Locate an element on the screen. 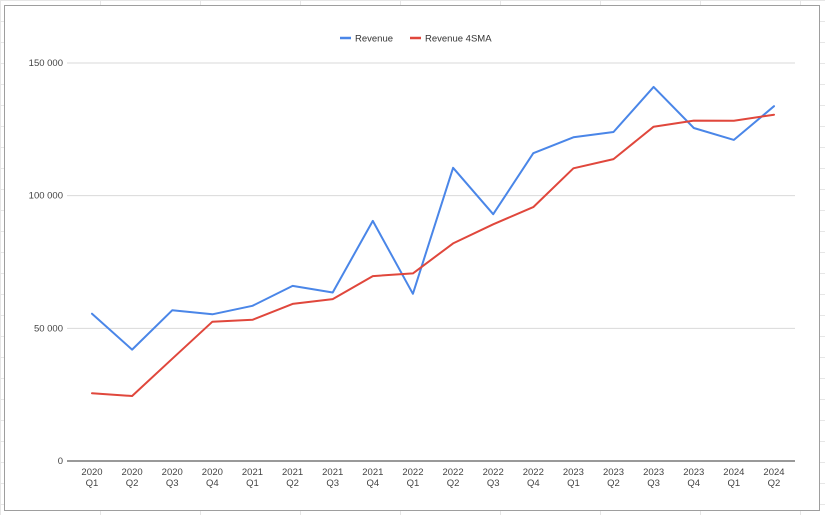  legend-label: Revenue is located at coordinates (374, 39).